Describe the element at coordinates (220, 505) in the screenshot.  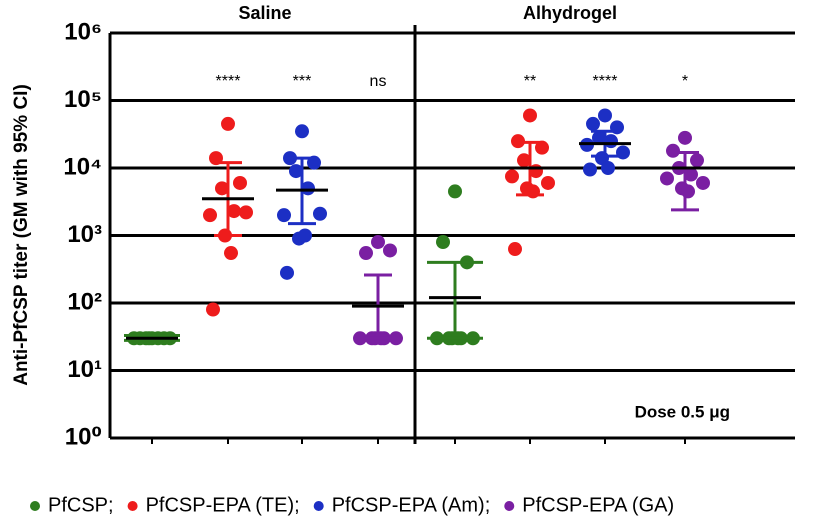
I see `legend-label: PfCSP-EPA (TE)` at that location.